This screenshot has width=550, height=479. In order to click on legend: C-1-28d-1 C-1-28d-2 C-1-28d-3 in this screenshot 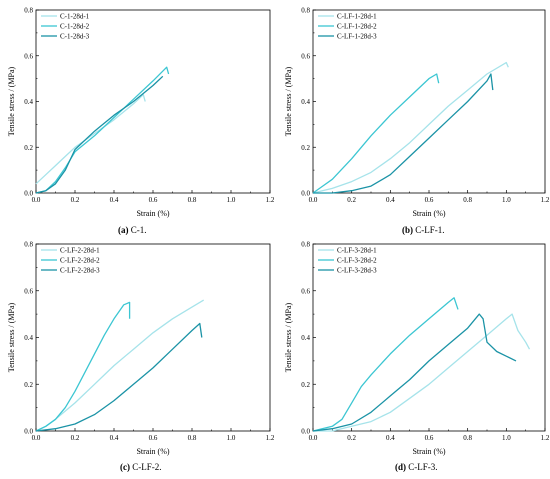, I will do `click(65, 27)`.